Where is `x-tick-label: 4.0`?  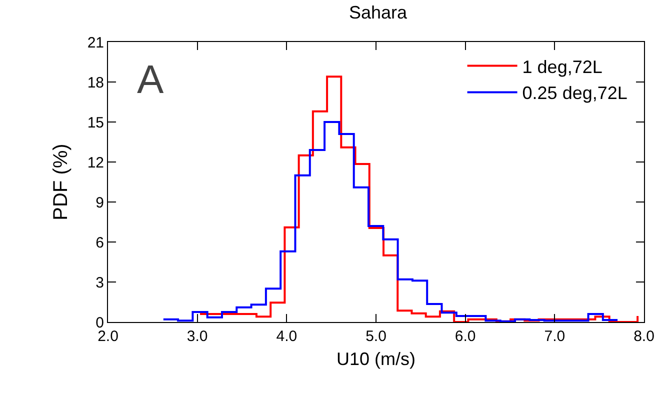 x-tick-label: 4.0 is located at coordinates (287, 336).